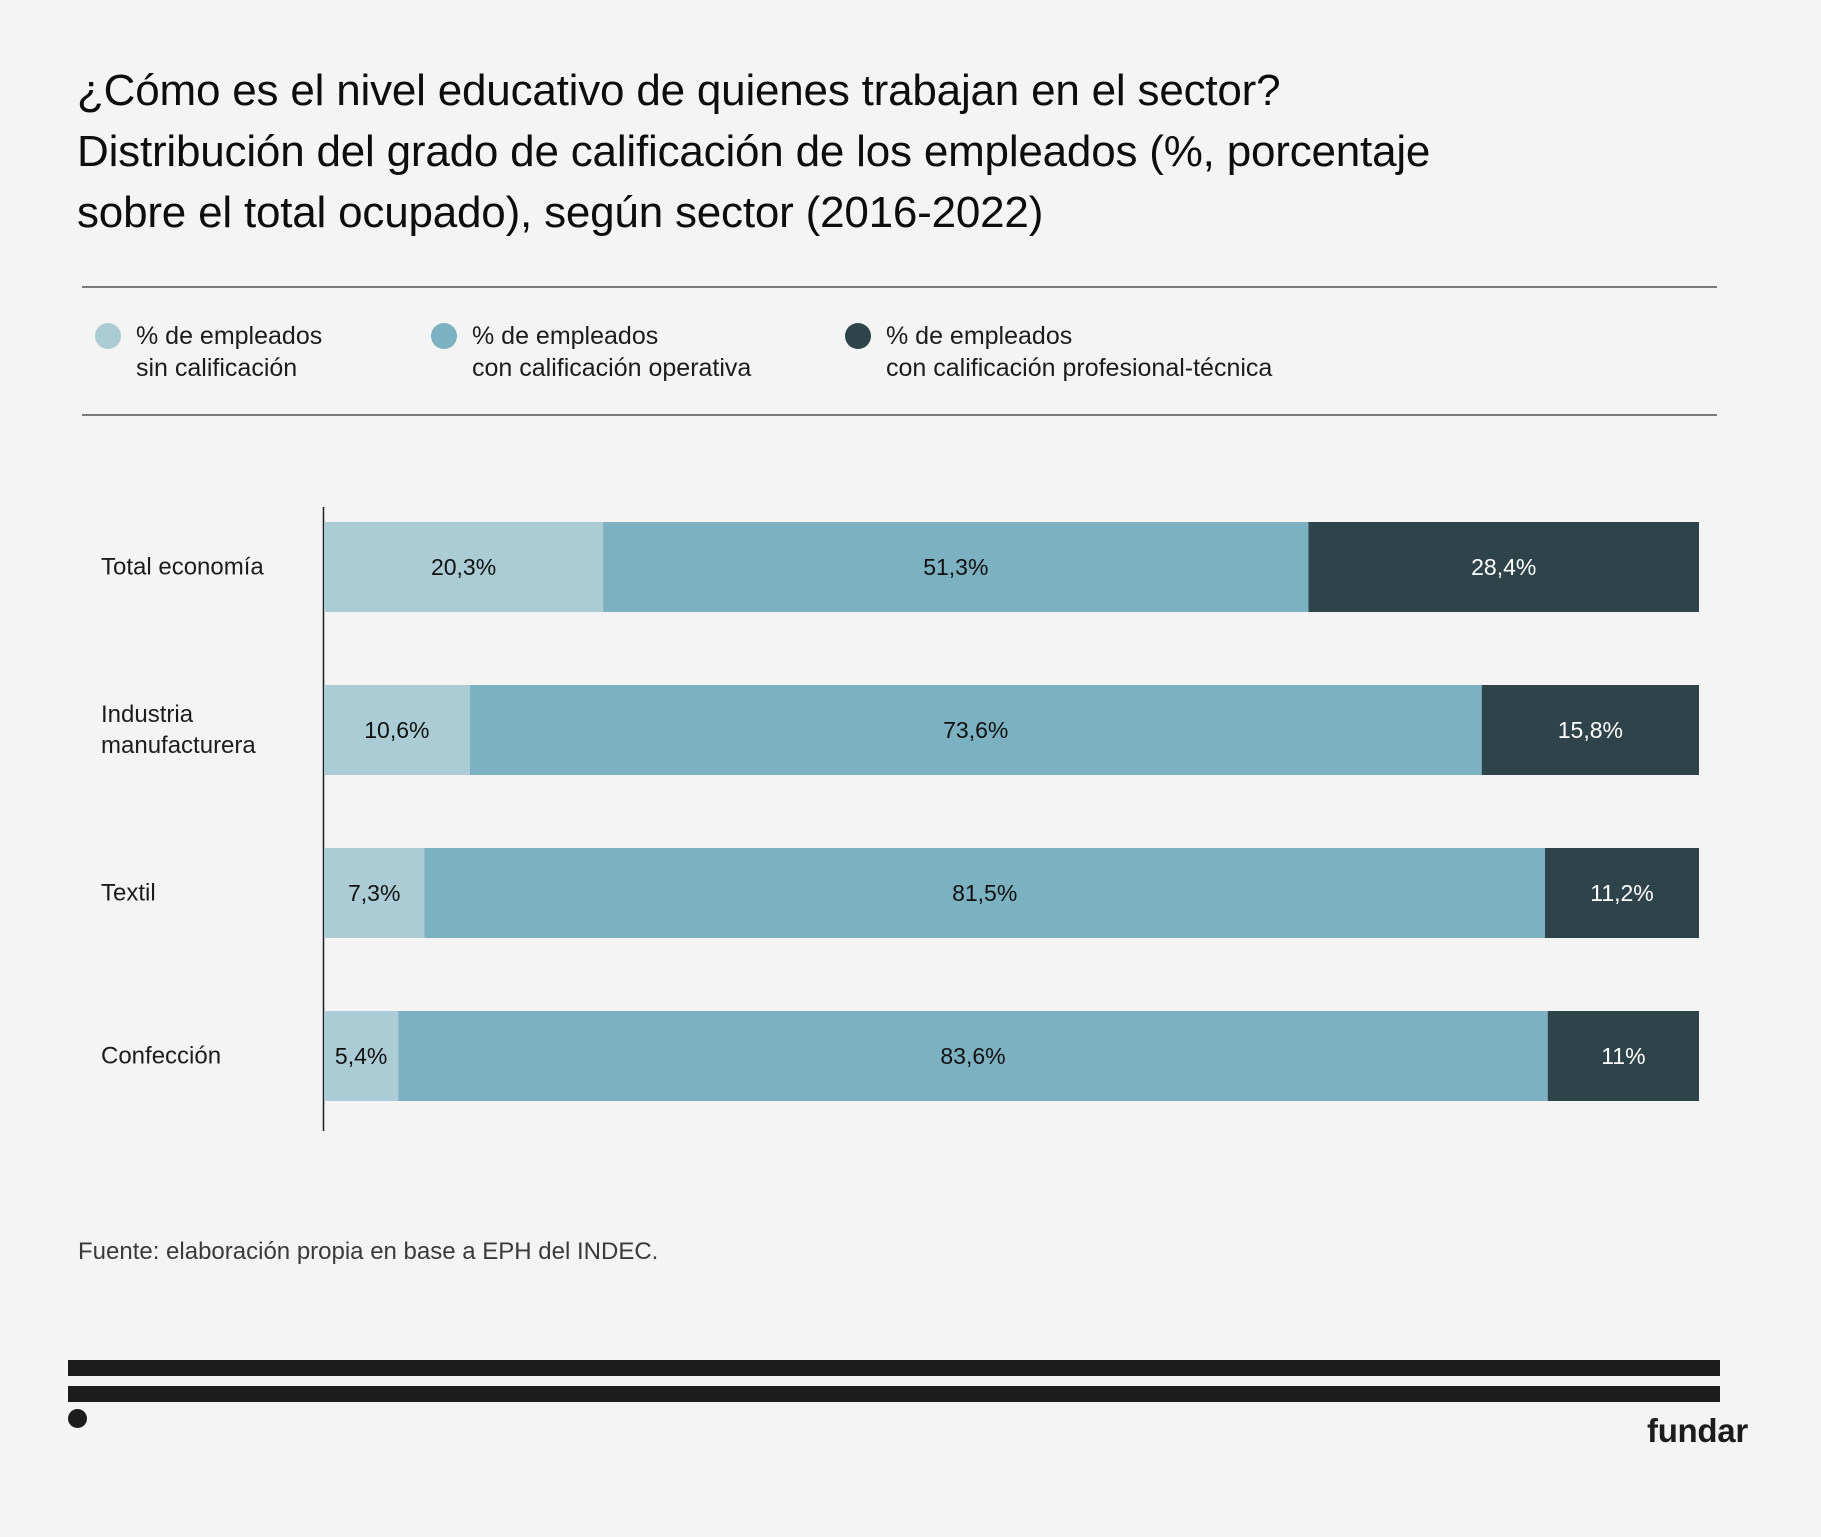 This screenshot has height=1537, width=1821. I want to click on data-label: 15,8%, so click(1590, 730).